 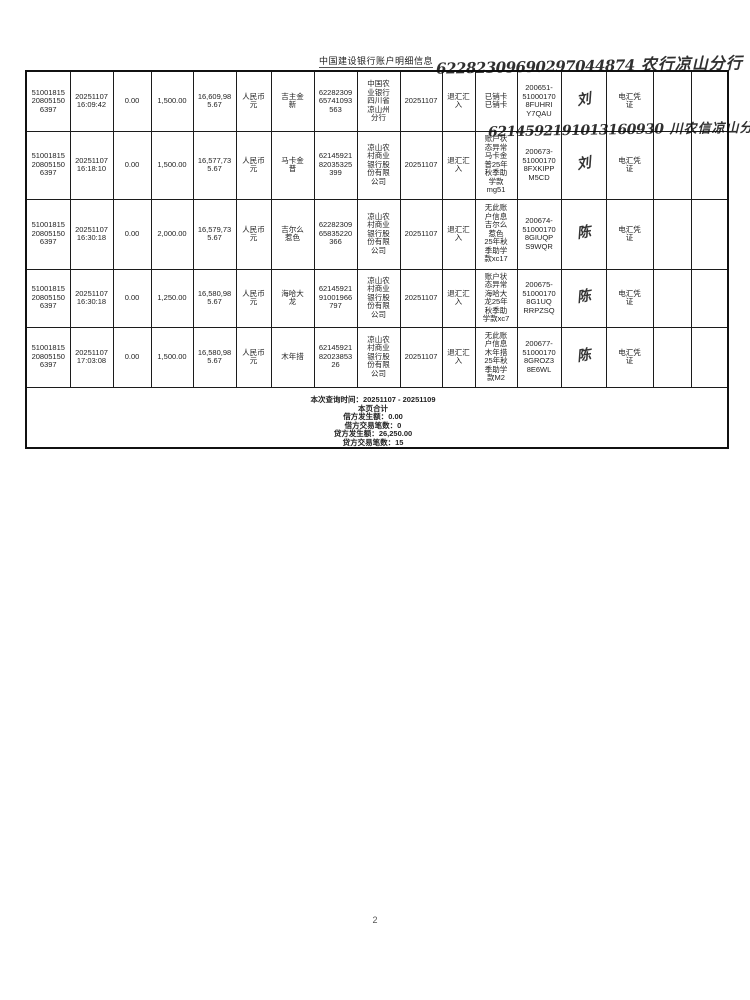 What do you see at coordinates (539, 165) in the screenshot?
I see `cell-reference-number: 200673- 51000170 8FXKIPP M5CD` at bounding box center [539, 165].